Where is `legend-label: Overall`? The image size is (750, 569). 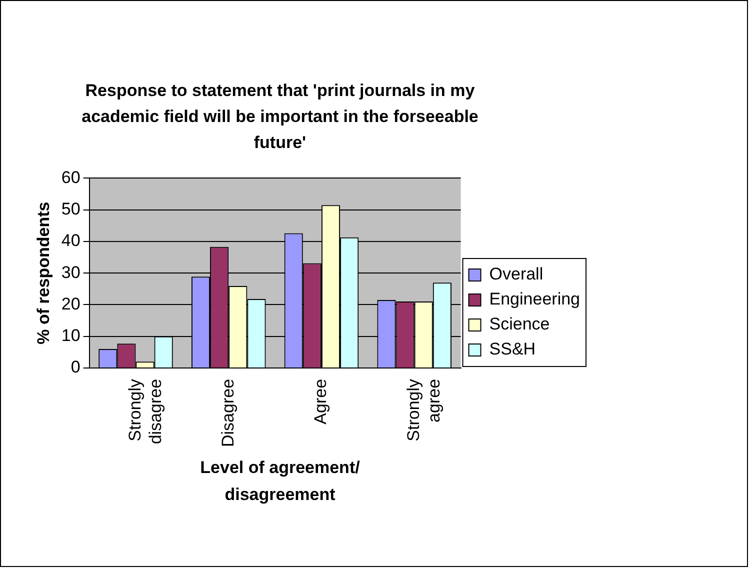 legend-label: Overall is located at coordinates (516, 274).